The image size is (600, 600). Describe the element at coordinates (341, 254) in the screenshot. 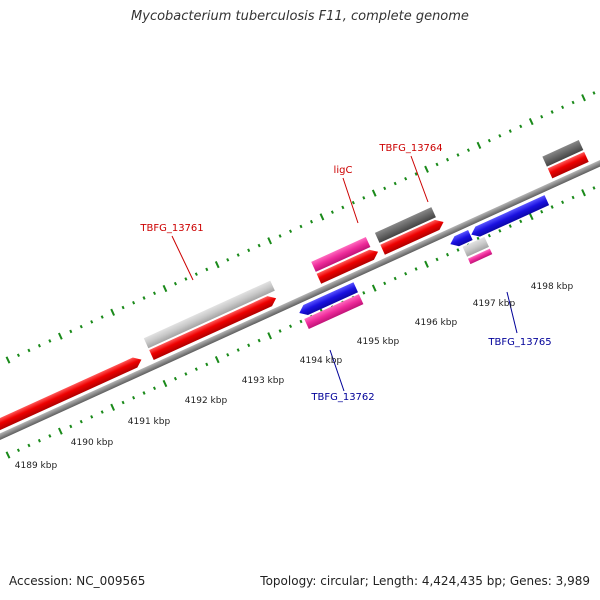

I see `gene-magenta-forward-lig-c` at that location.